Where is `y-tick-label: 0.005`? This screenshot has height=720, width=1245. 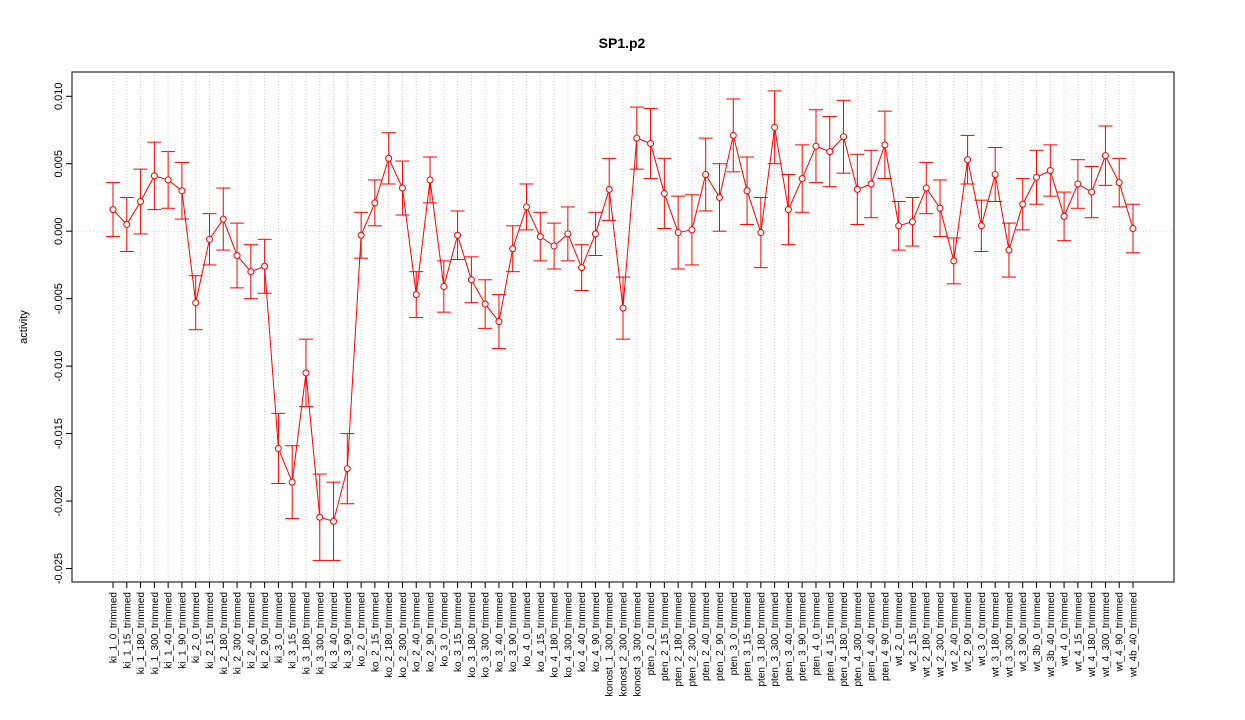 y-tick-label: 0.005 is located at coordinates (59, 164).